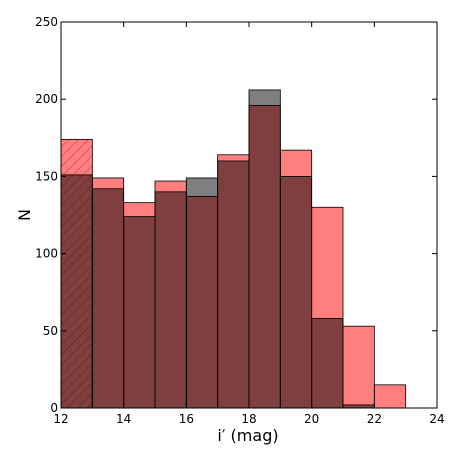  Describe the element at coordinates (436, 419) in the screenshot. I see `x-tick-label: 24` at that location.